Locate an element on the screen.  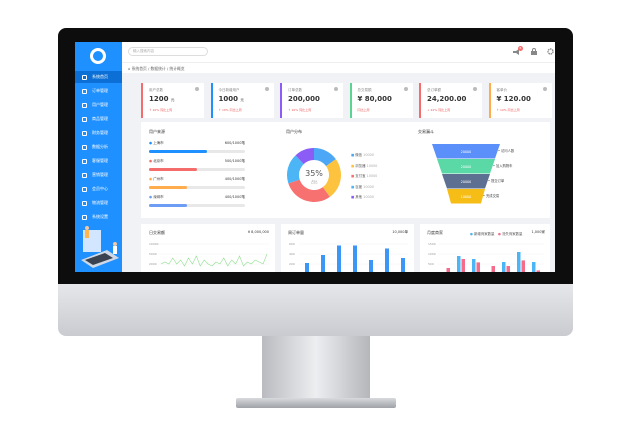
donut-legend-item: ■ 浏览器 10000 is located at coordinates (364, 165).